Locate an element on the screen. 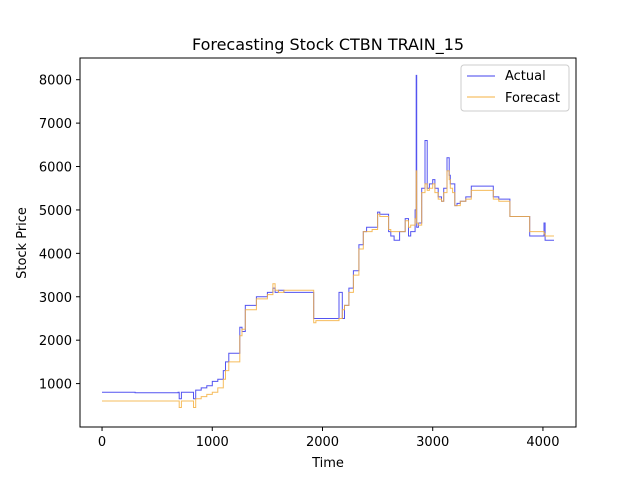 This screenshot has width=640, height=480. x-axis: 0 1000 2000 3000 4000 is located at coordinates (328, 438).